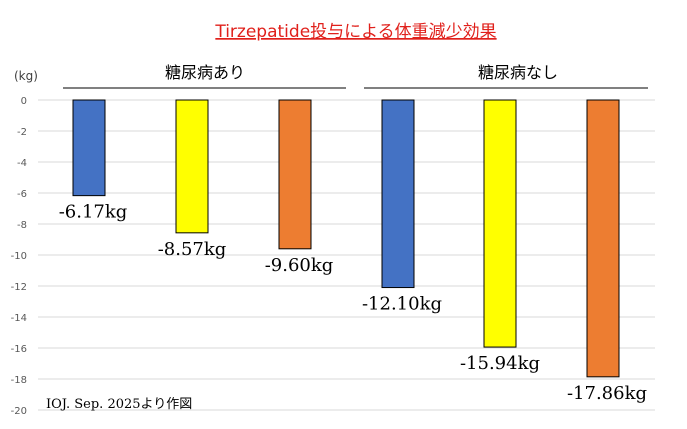  Describe the element at coordinates (19, 287) in the screenshot. I see `y-tick-label: -12` at that location.